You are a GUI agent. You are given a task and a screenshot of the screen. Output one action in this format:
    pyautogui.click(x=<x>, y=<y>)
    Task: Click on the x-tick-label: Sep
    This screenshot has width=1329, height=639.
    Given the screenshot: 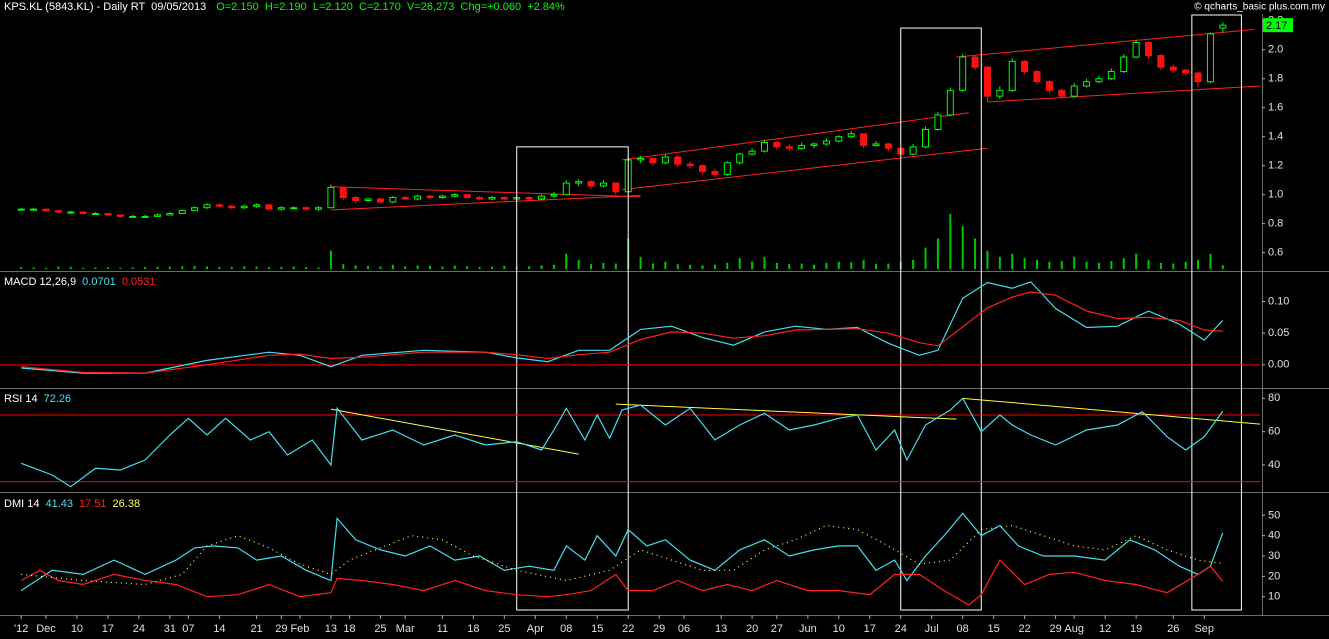 What is the action you would take?
    pyautogui.click(x=1204, y=629)
    